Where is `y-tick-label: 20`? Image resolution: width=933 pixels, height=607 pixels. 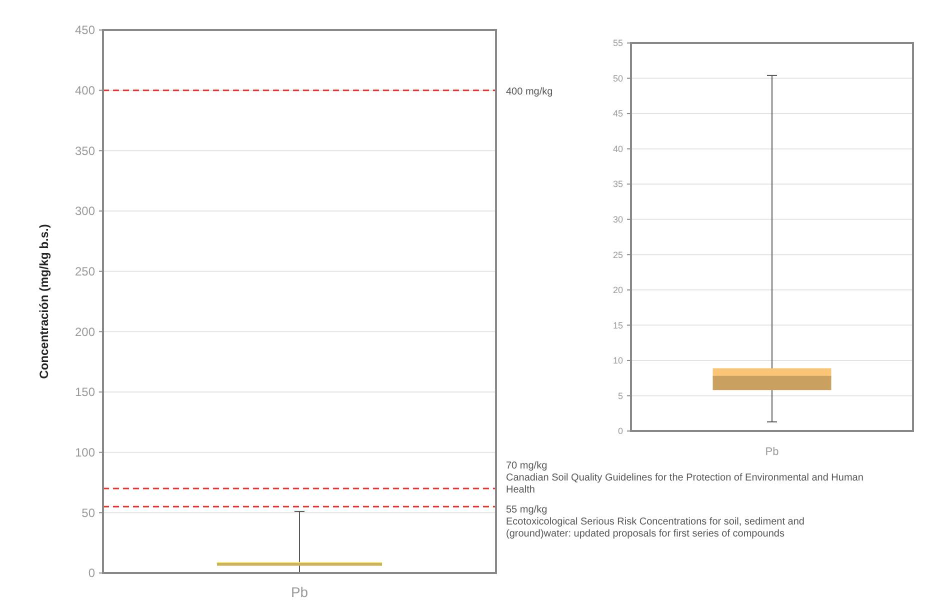 y-tick-label: 20 is located at coordinates (617, 290).